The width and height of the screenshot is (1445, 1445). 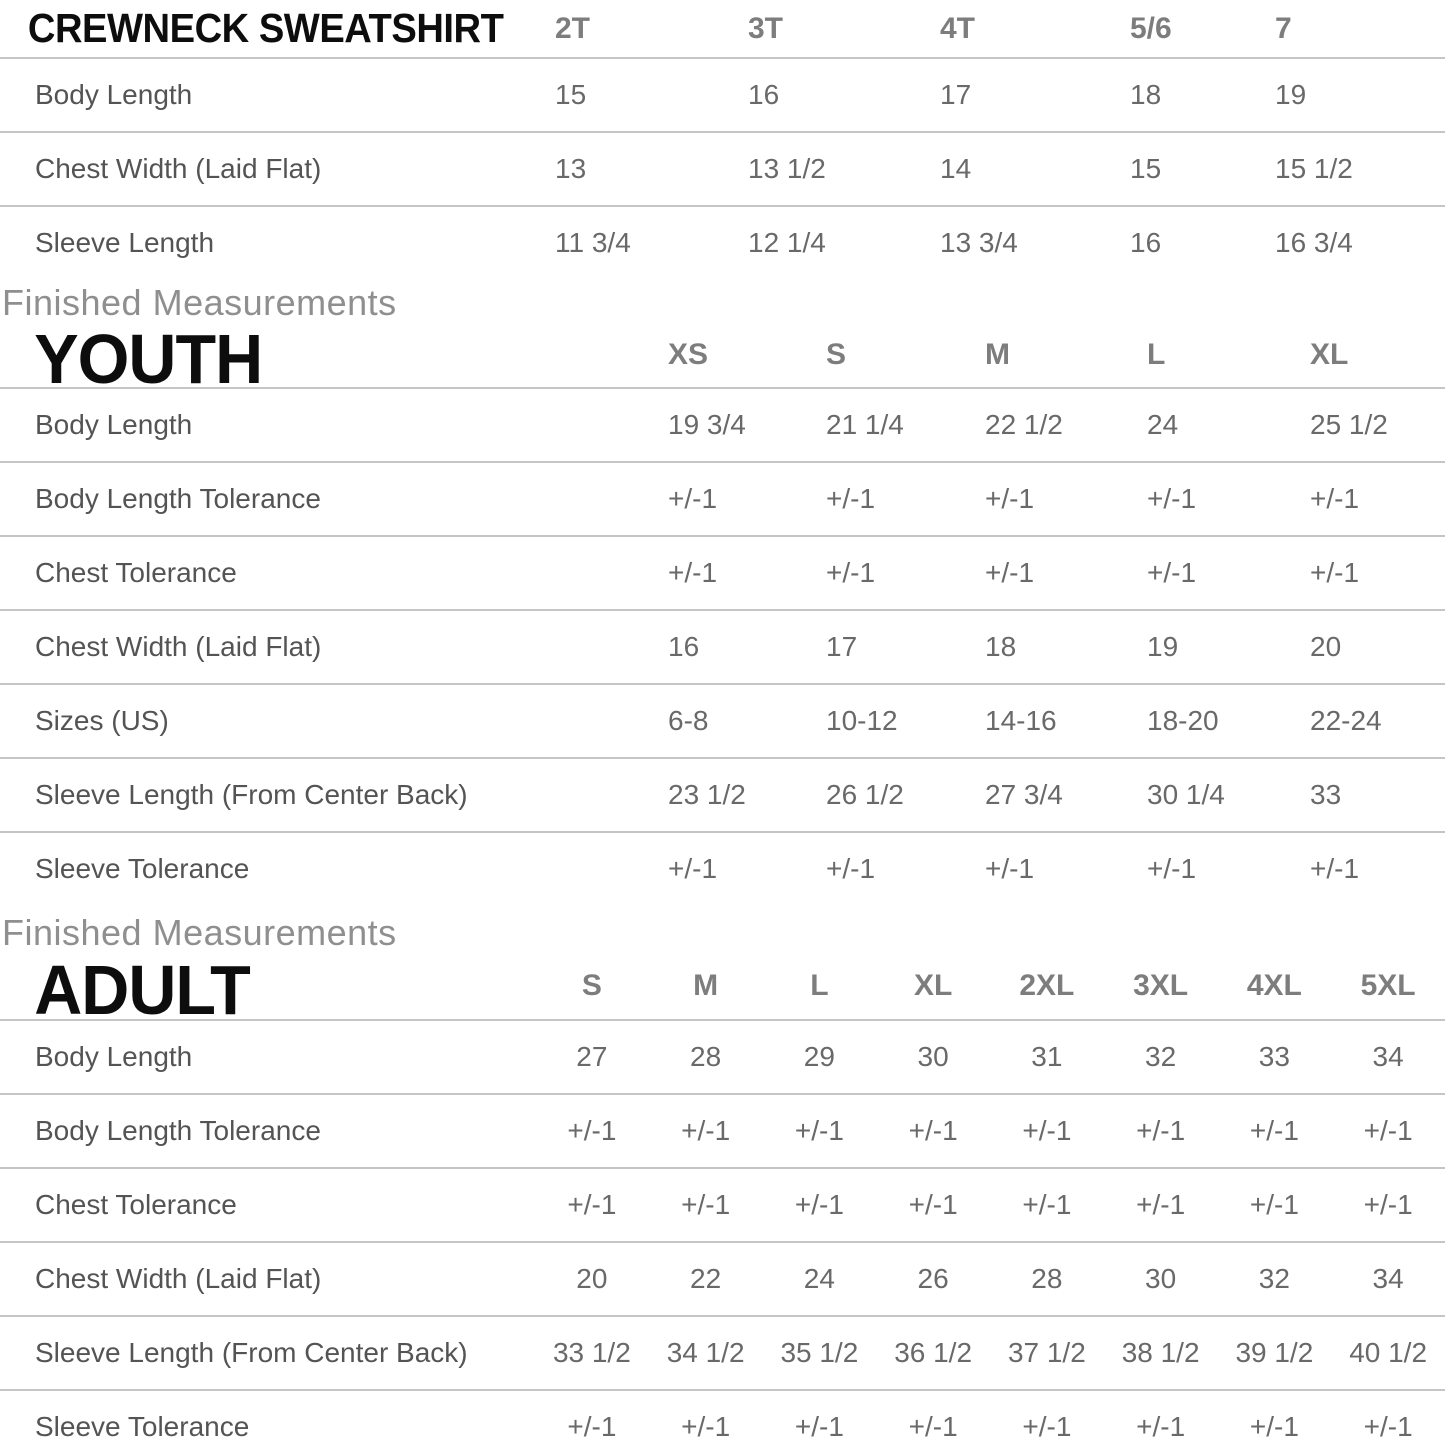 I want to click on row-label: Body Length, so click(x=114, y=424).